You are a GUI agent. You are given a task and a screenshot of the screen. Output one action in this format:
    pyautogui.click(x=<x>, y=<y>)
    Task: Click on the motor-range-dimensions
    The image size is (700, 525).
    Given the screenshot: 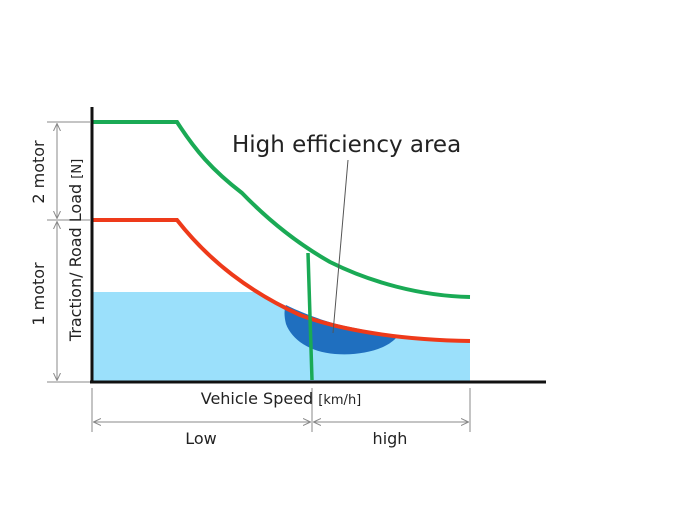 What is the action you would take?
    pyautogui.click(x=68, y=252)
    